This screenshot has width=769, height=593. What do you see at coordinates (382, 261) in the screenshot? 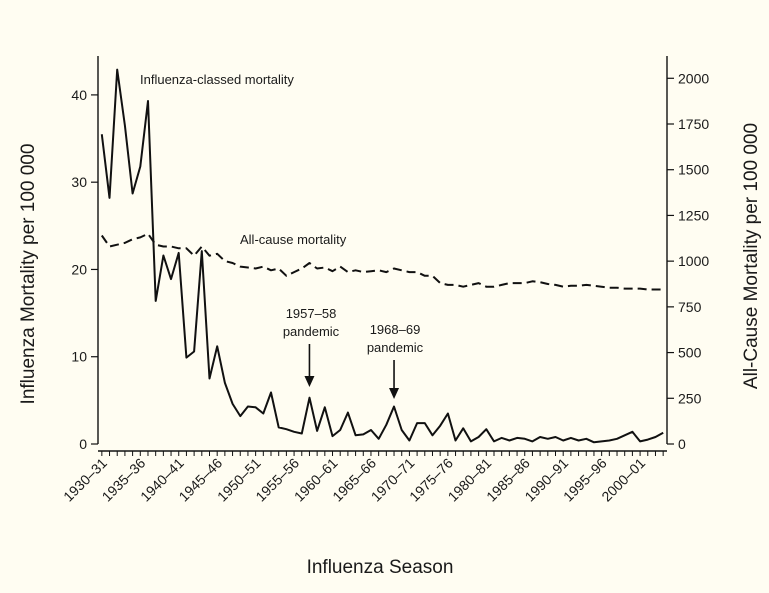
I see `all-cause-mortality-line` at bounding box center [382, 261].